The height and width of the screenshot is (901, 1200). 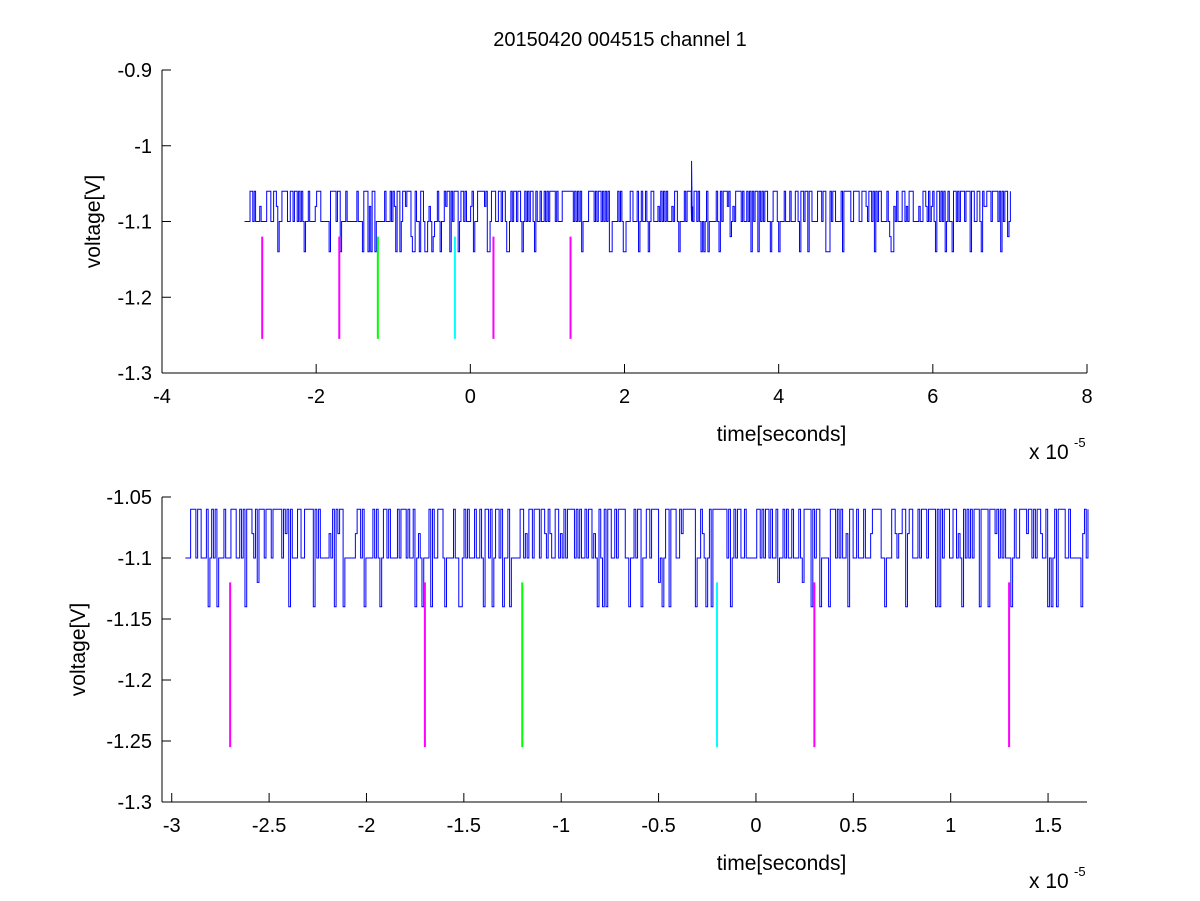 What do you see at coordinates (162, 397) in the screenshot?
I see `x-tick-label: -4` at bounding box center [162, 397].